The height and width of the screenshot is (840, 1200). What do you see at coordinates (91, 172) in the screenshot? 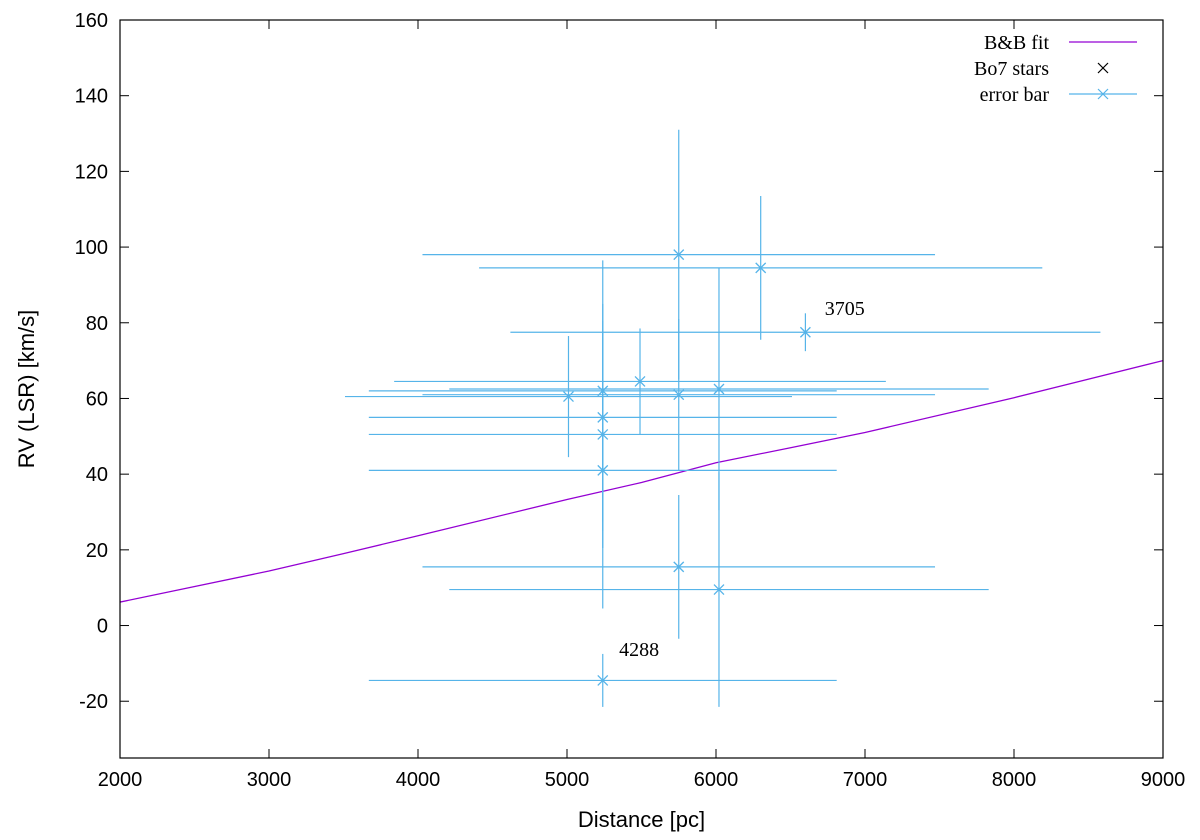
I see `y-tick-label: 120` at bounding box center [91, 172].